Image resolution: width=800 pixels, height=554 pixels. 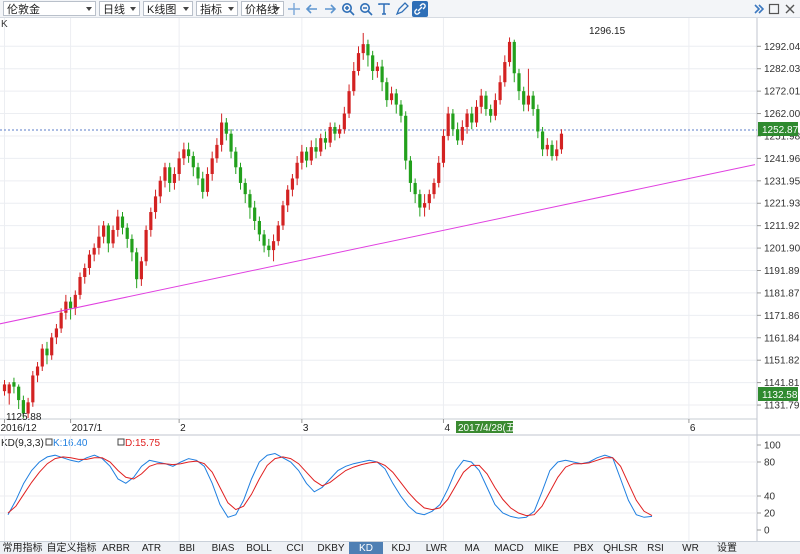 I want to click on close-button, so click(x=790, y=9).